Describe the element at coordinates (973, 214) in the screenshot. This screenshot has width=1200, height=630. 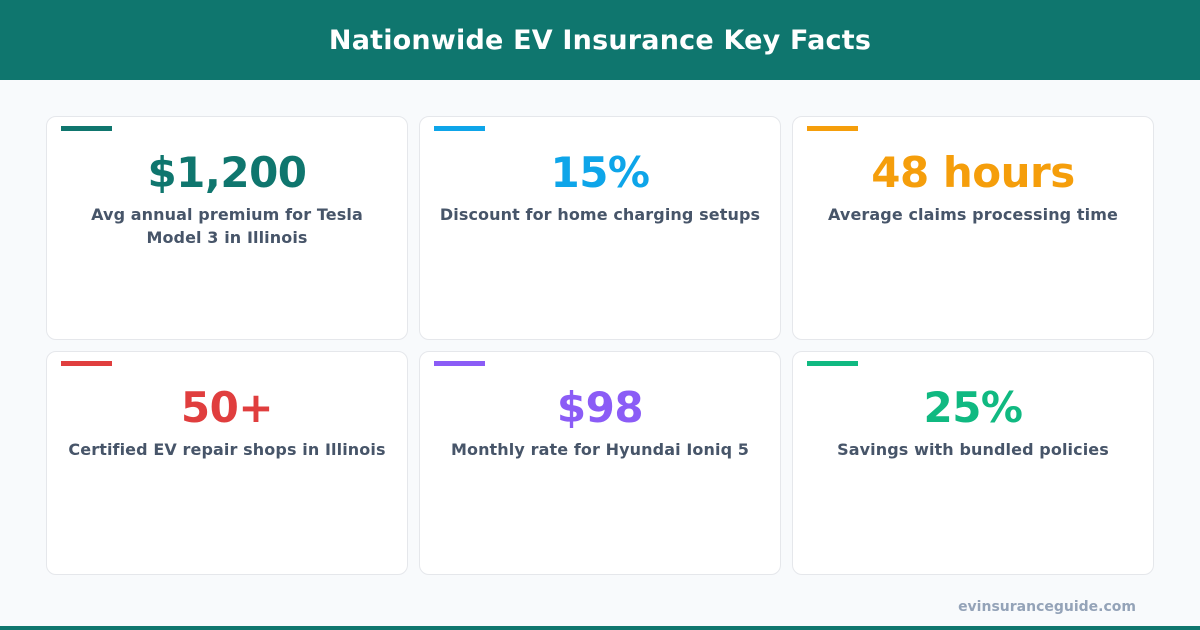
I see `fact-label: Average claims processing time` at that location.